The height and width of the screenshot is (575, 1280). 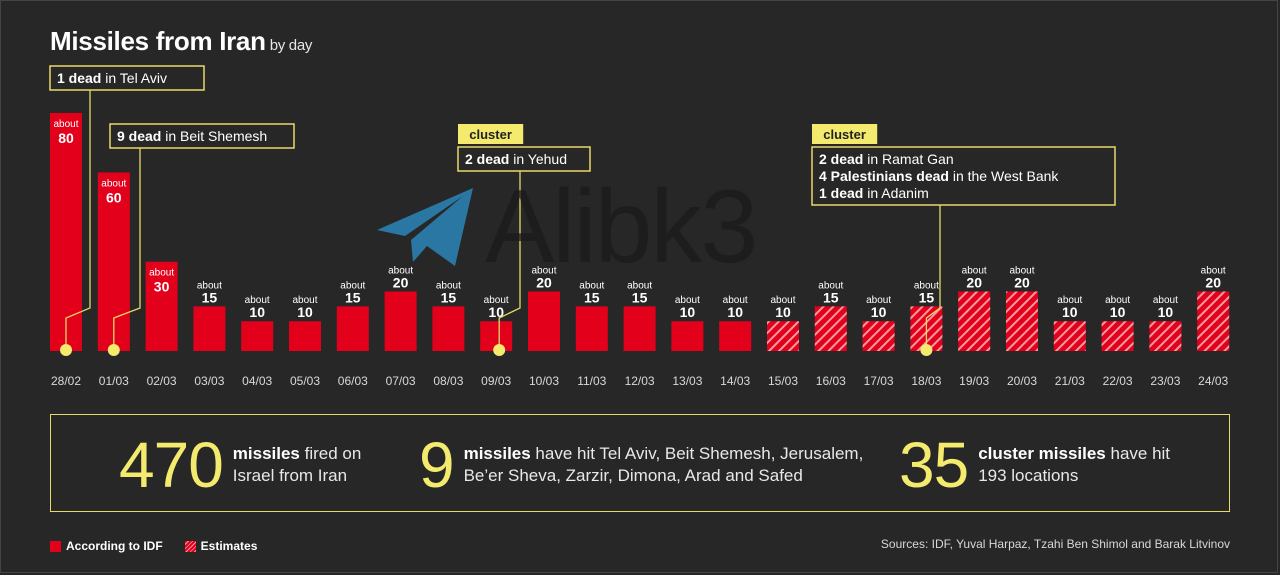 What do you see at coordinates (214, 136) in the screenshot?
I see `annotation-normal: in Beit Shemesh` at bounding box center [214, 136].